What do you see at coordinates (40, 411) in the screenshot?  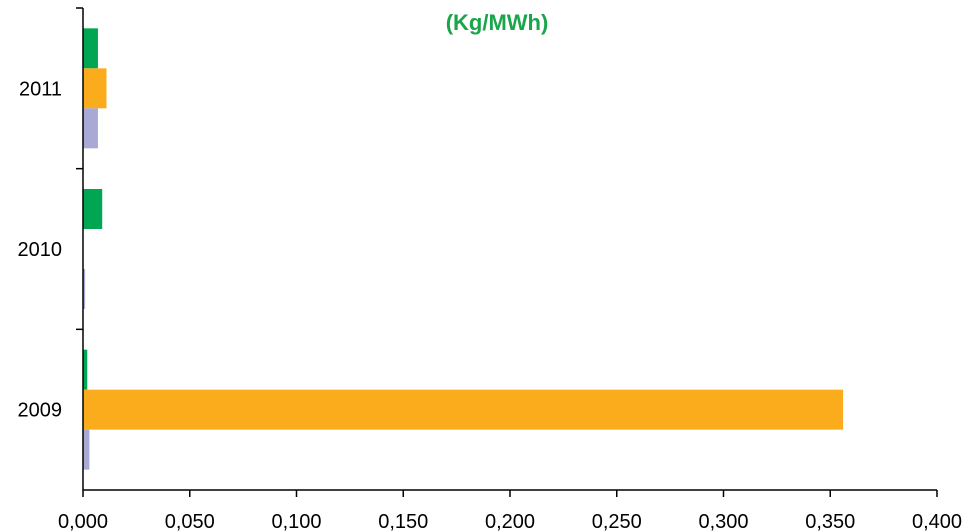 I see `y-category-label: 2009` at bounding box center [40, 411].